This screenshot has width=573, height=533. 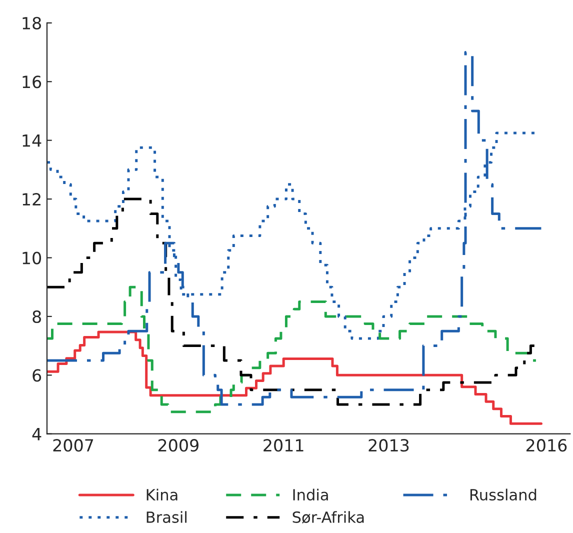 What do you see at coordinates (31, 199) in the screenshot?
I see `y-tick-label: 12` at bounding box center [31, 199].